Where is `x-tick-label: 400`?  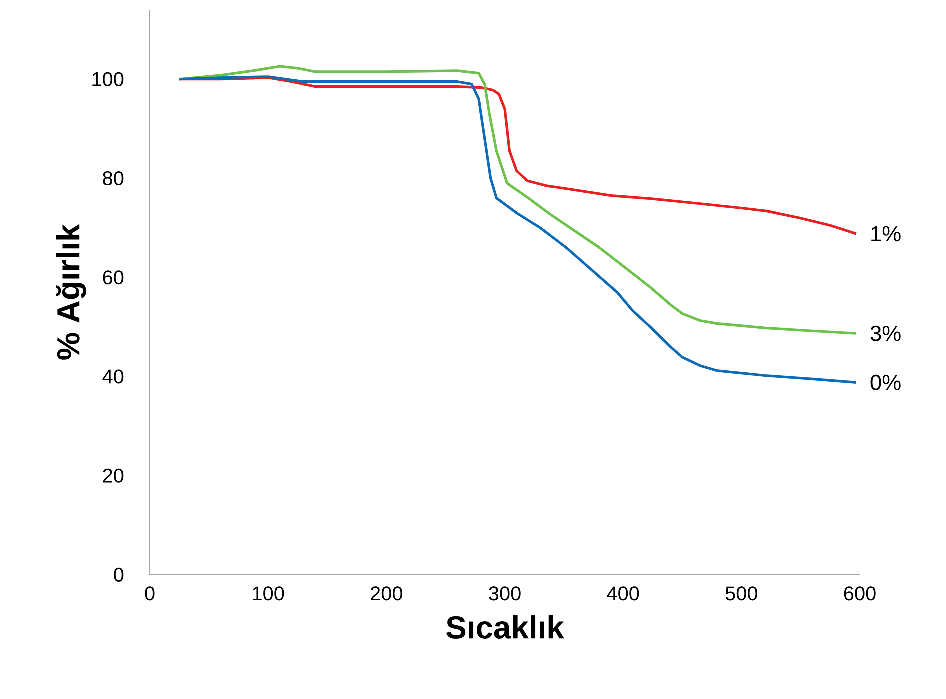 x-tick-label: 400 is located at coordinates (623, 593).